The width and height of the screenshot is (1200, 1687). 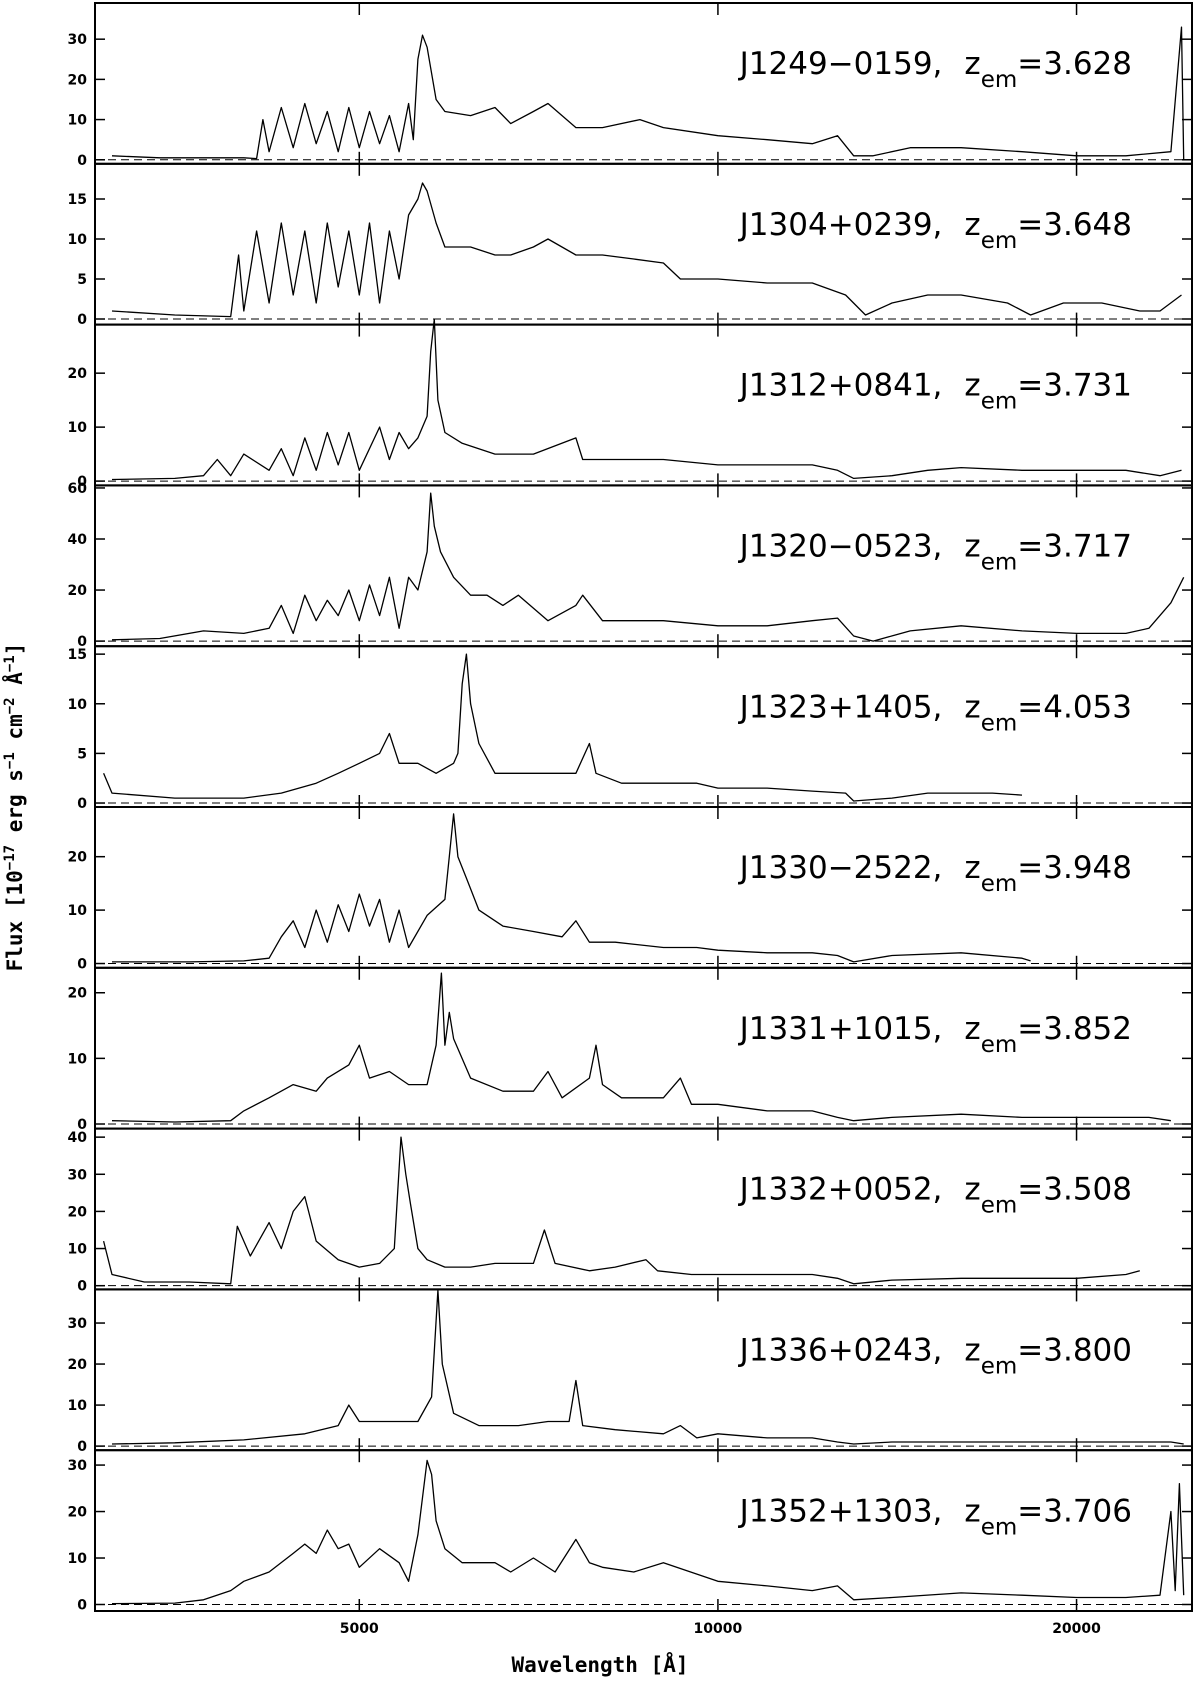 What do you see at coordinates (1074, 386) in the screenshot?
I see `z-value: =3.731` at bounding box center [1074, 386].